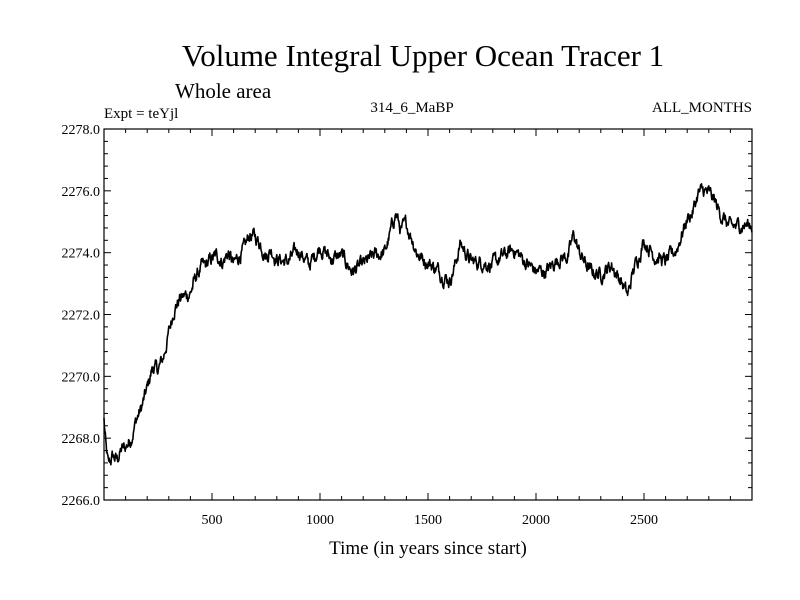 This screenshot has height=600, width=800. Describe the element at coordinates (428, 548) in the screenshot. I see `x-axis-label: Time (in years since start)` at that location.